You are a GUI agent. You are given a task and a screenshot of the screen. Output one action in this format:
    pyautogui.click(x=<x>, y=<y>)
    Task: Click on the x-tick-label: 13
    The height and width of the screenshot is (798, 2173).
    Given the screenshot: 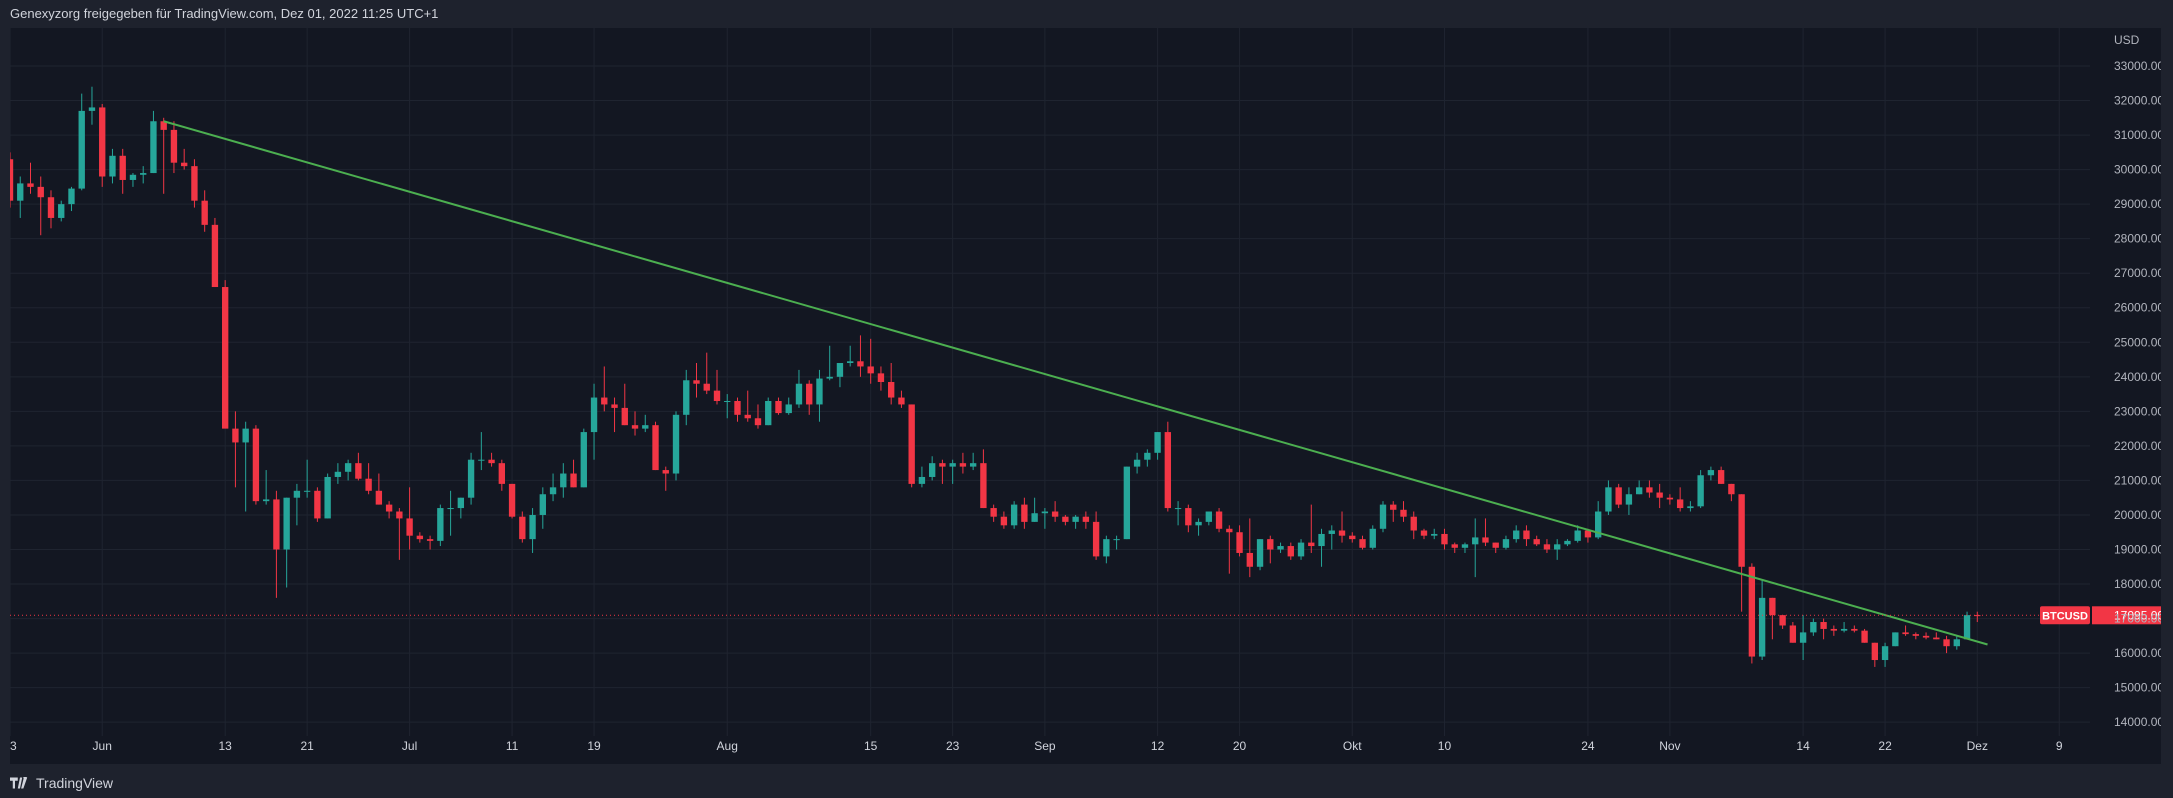 What is the action you would take?
    pyautogui.click(x=225, y=746)
    